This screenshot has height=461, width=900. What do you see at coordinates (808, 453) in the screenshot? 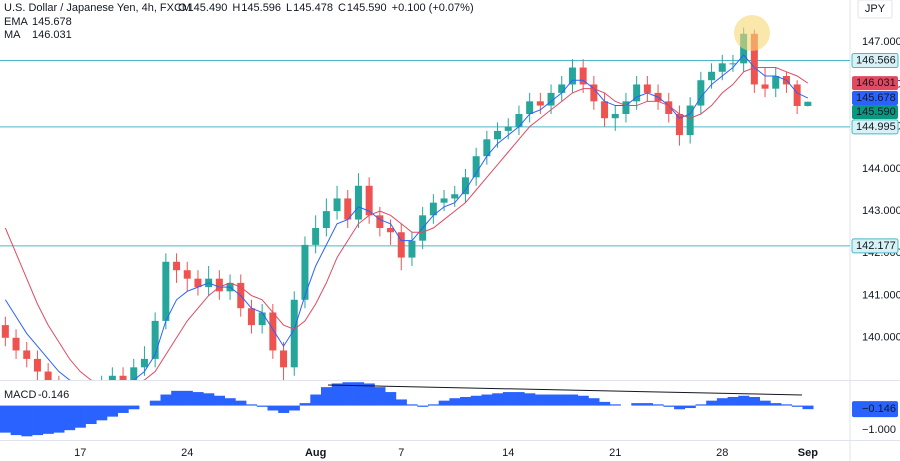
I see `x-tick-label: Sep` at bounding box center [808, 453].